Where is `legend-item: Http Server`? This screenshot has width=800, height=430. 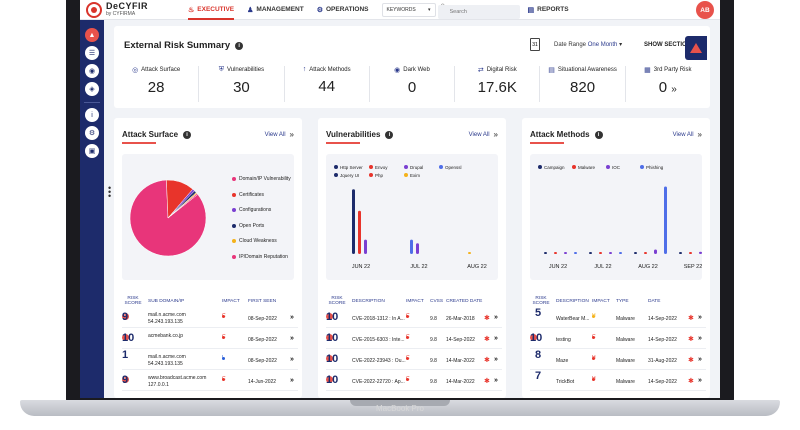 legend-item: Http Server is located at coordinates (348, 167).